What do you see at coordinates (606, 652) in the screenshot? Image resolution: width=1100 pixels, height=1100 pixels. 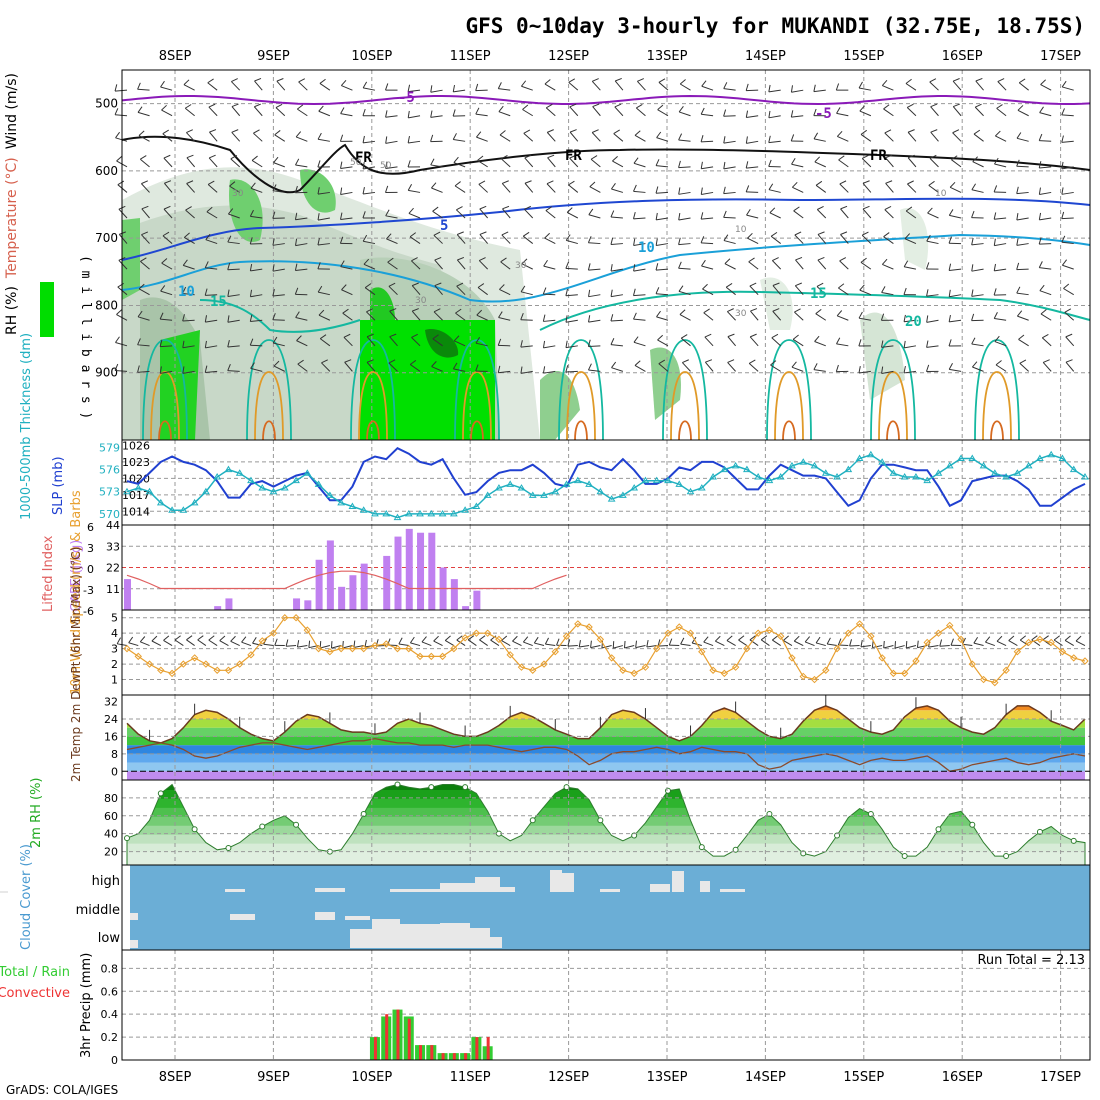 I see `panel-frame` at bounding box center [606, 652].